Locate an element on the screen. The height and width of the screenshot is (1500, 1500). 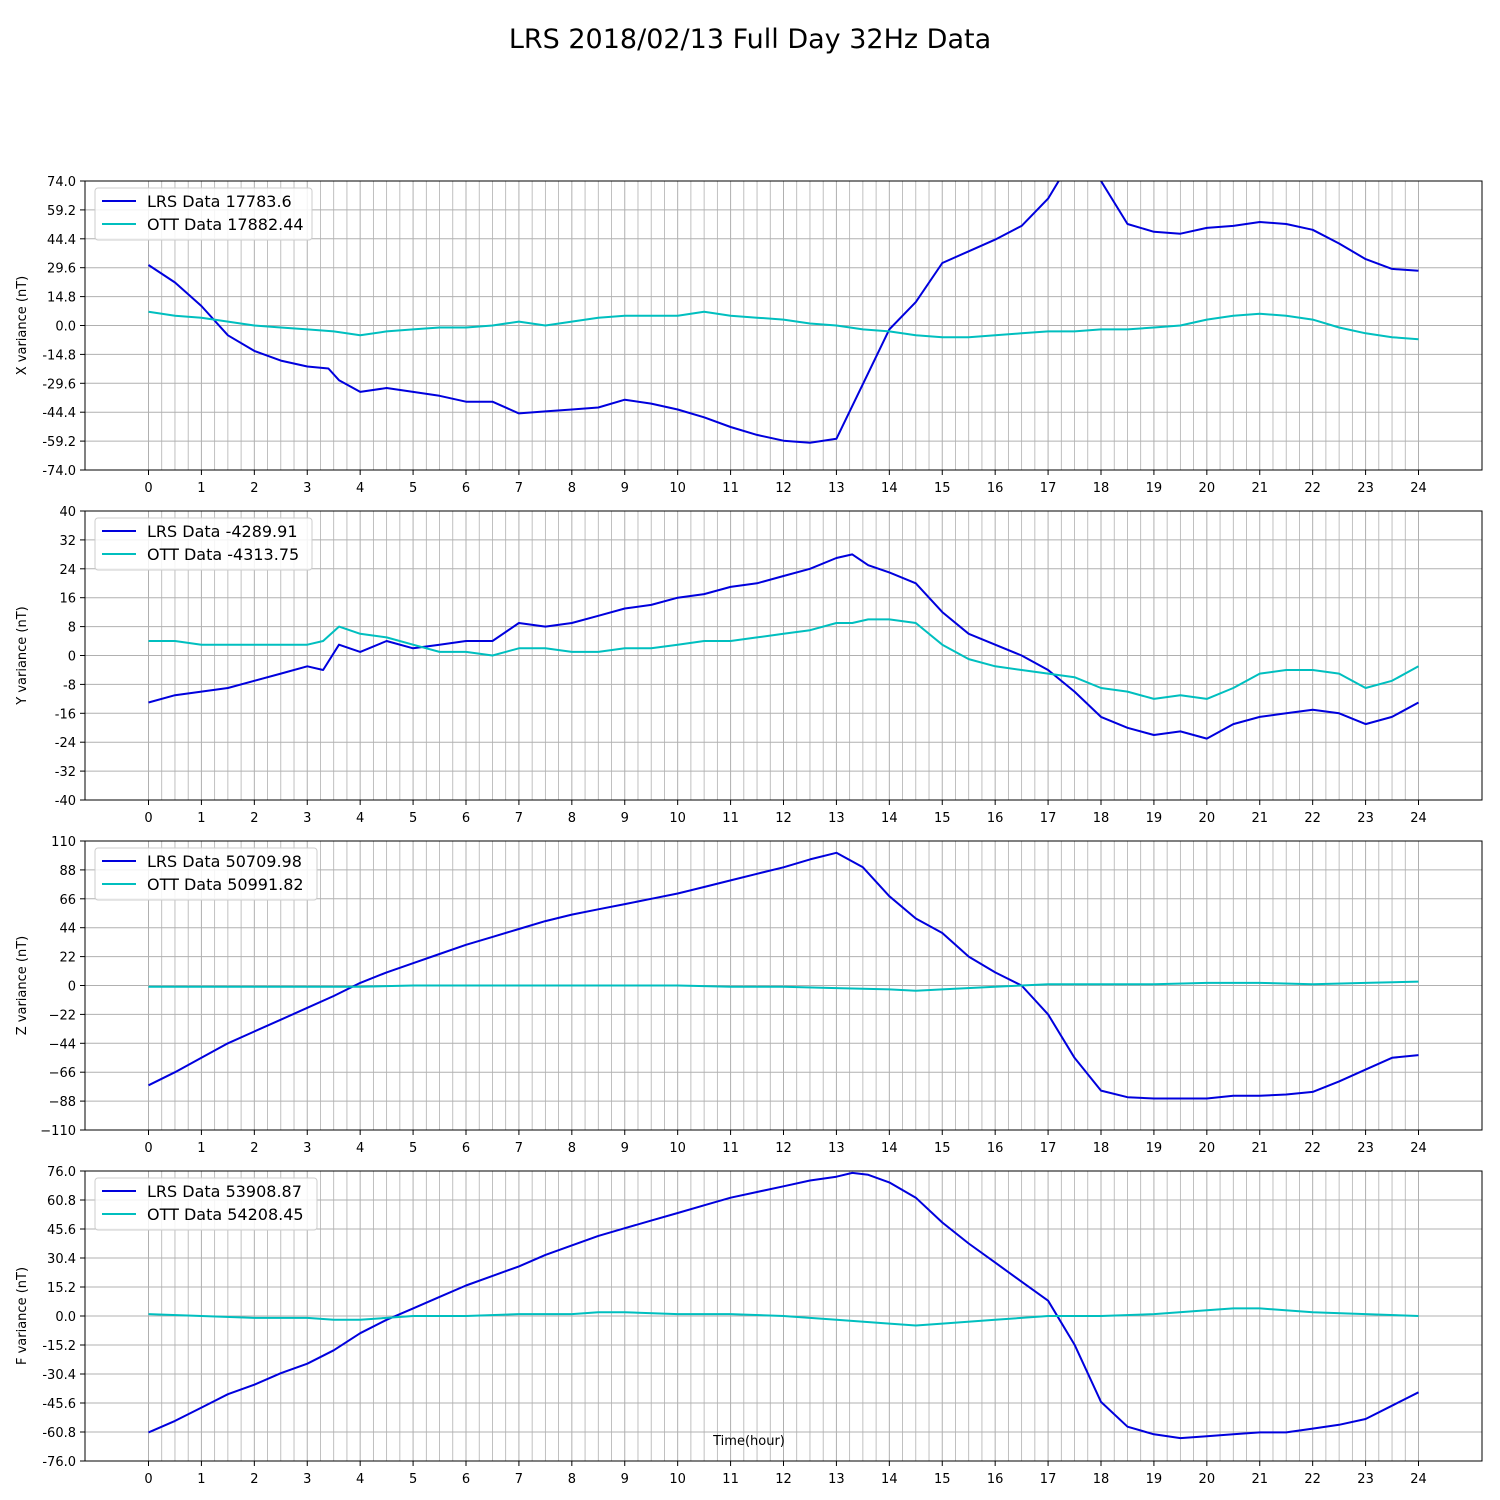
y-tick-label: 59.2 is located at coordinates (61, 211).